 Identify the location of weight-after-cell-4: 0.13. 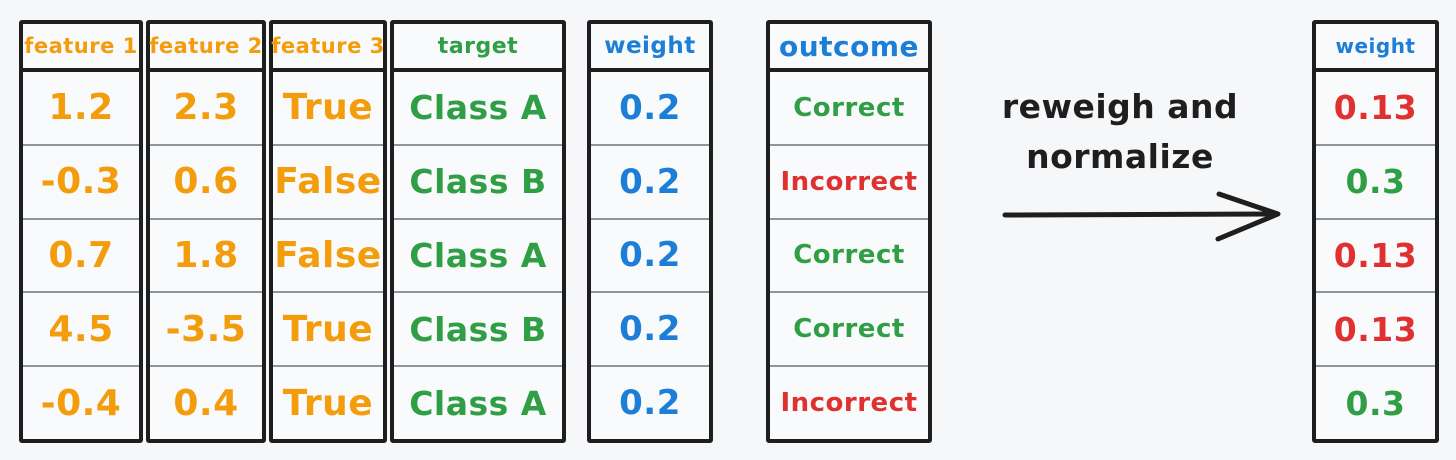
(1375, 328).